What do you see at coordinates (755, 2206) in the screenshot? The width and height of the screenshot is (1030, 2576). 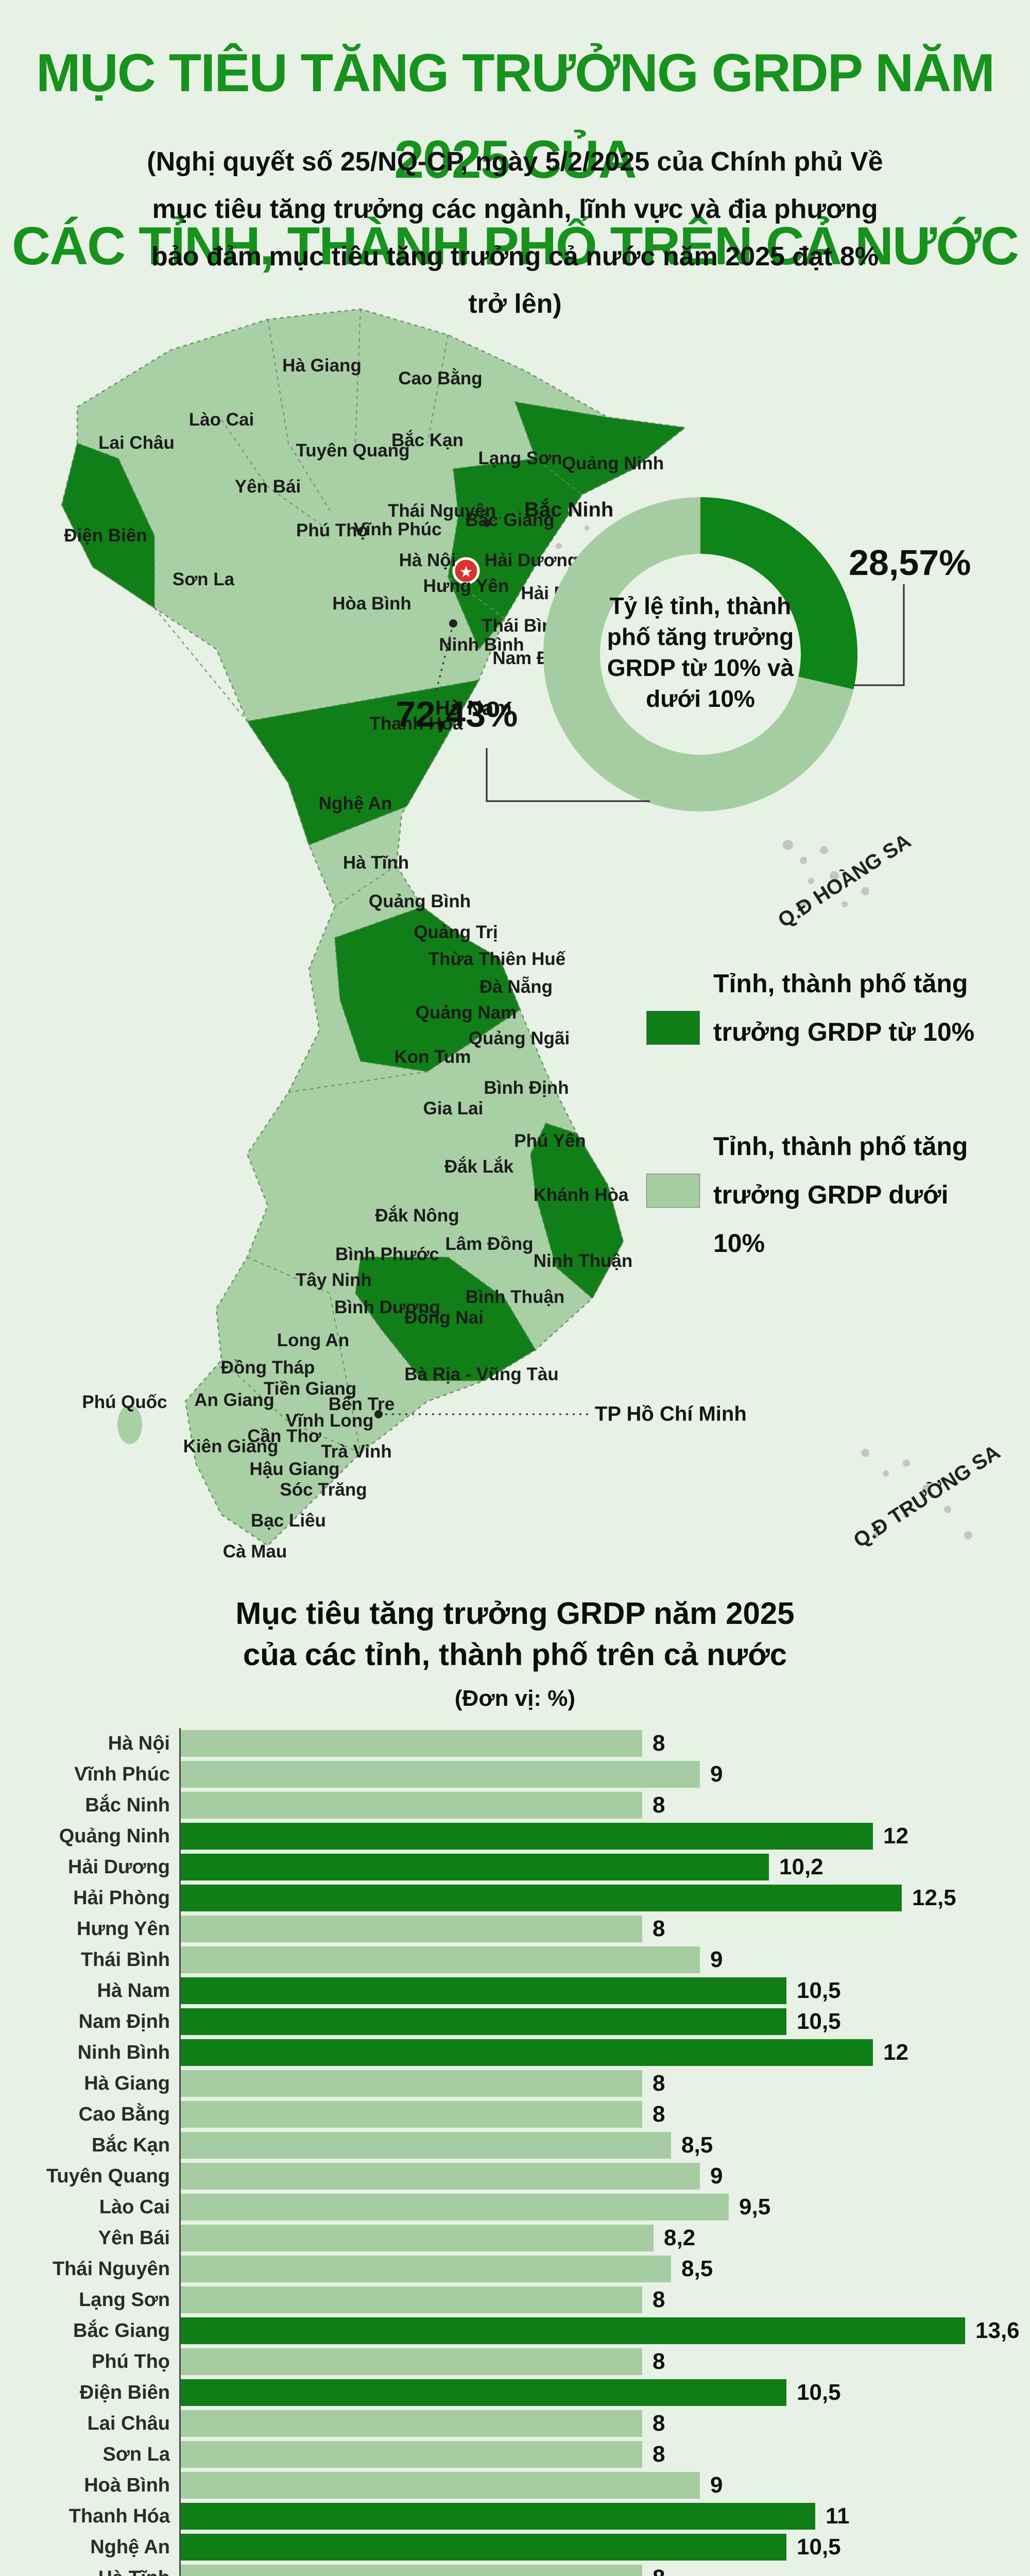 I see `bar-value-label: 9,5` at bounding box center [755, 2206].